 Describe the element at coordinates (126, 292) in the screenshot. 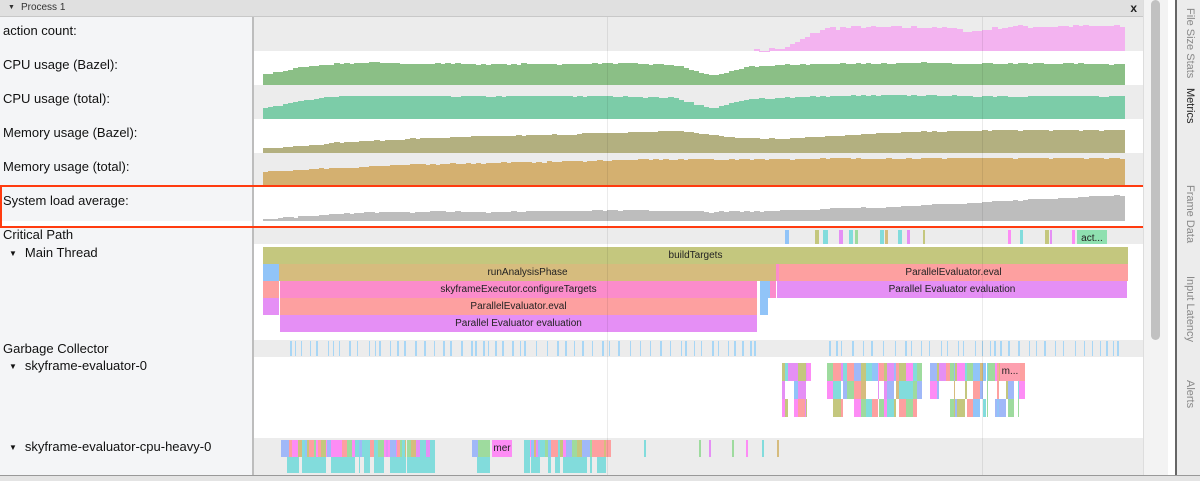

I see `main-thread-label: ▼ Main Thread` at that location.